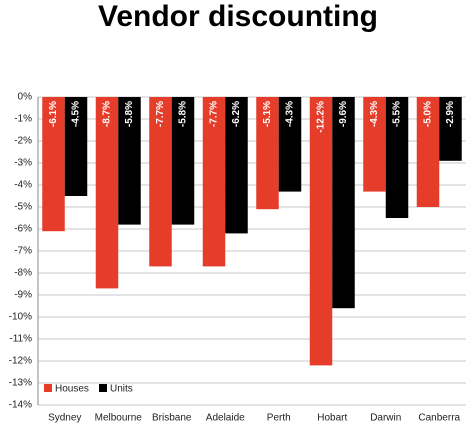 This screenshot has height=425, width=470. What do you see at coordinates (267, 114) in the screenshot?
I see `value-label: -5.1%` at bounding box center [267, 114].